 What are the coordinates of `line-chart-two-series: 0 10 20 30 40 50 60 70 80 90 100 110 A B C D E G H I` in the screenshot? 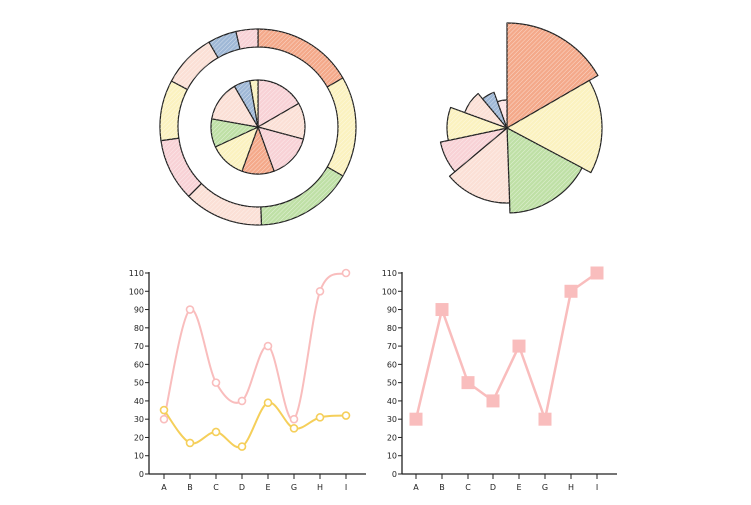 It's located at (247, 380).